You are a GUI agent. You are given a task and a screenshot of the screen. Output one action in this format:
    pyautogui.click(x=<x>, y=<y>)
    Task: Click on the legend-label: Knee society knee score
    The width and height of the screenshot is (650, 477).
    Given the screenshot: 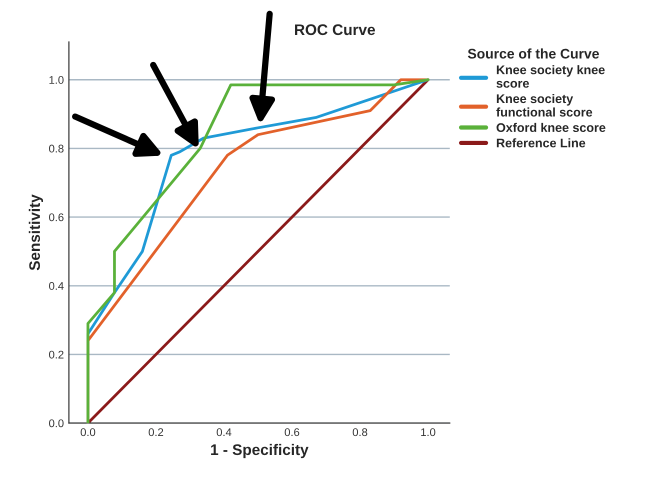 What is the action you would take?
    pyautogui.click(x=550, y=76)
    